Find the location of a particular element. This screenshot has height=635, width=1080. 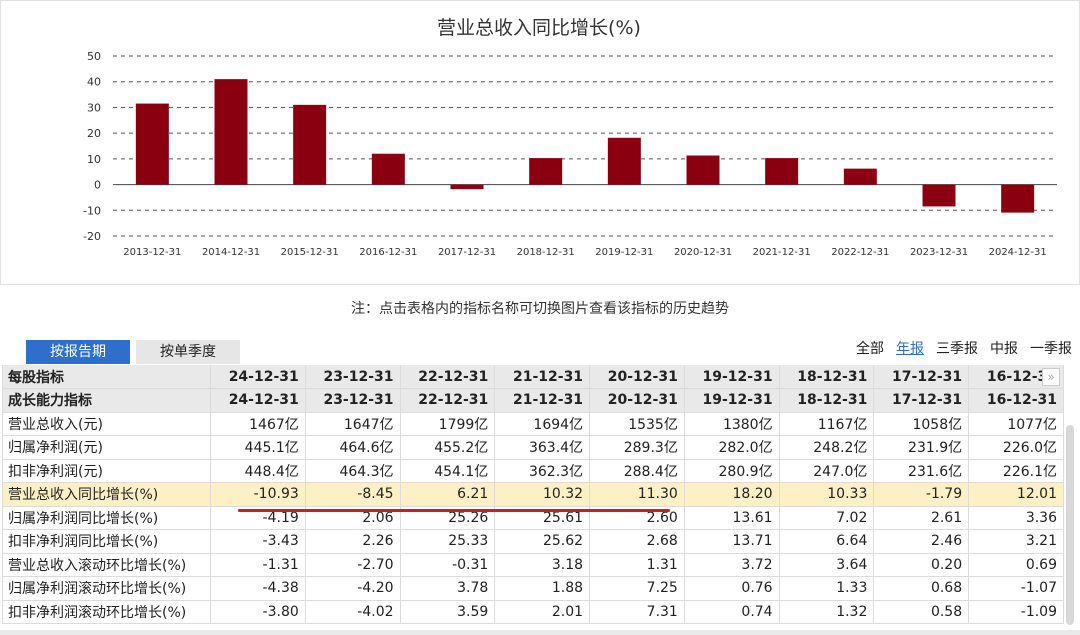

table-cell: 1380亿 is located at coordinates (731, 423).